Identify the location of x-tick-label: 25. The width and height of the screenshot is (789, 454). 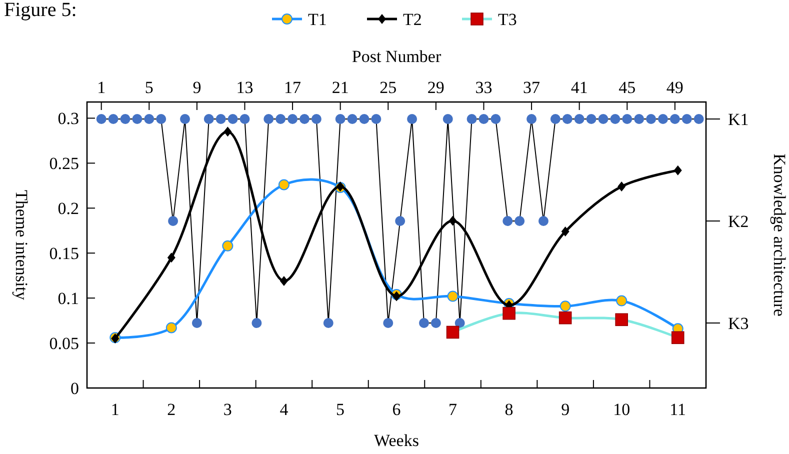
(388, 87).